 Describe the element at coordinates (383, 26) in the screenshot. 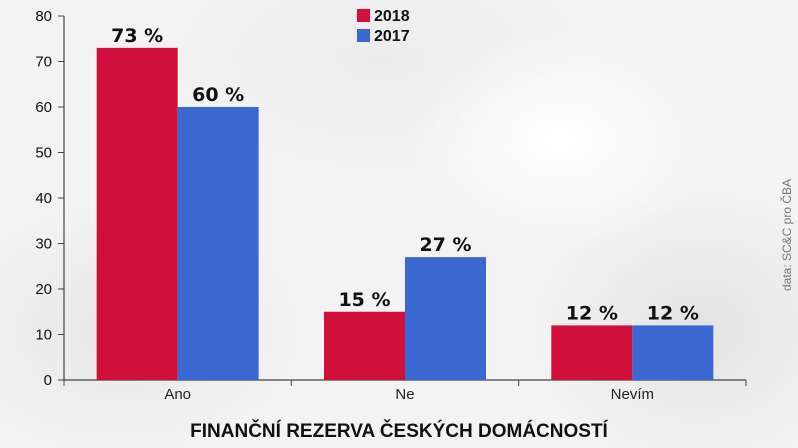

I see `legend: 2018 2017` at that location.